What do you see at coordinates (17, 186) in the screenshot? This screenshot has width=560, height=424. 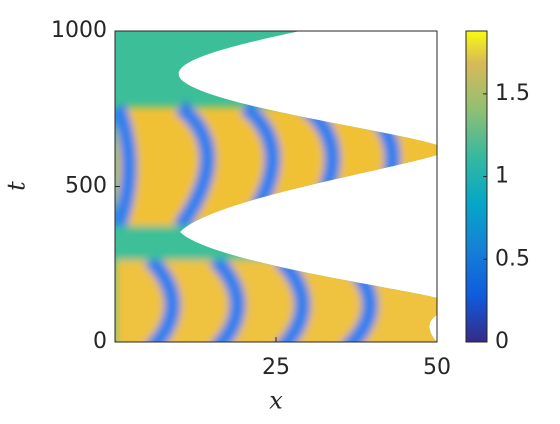 I see `y-label: t` at bounding box center [17, 186].